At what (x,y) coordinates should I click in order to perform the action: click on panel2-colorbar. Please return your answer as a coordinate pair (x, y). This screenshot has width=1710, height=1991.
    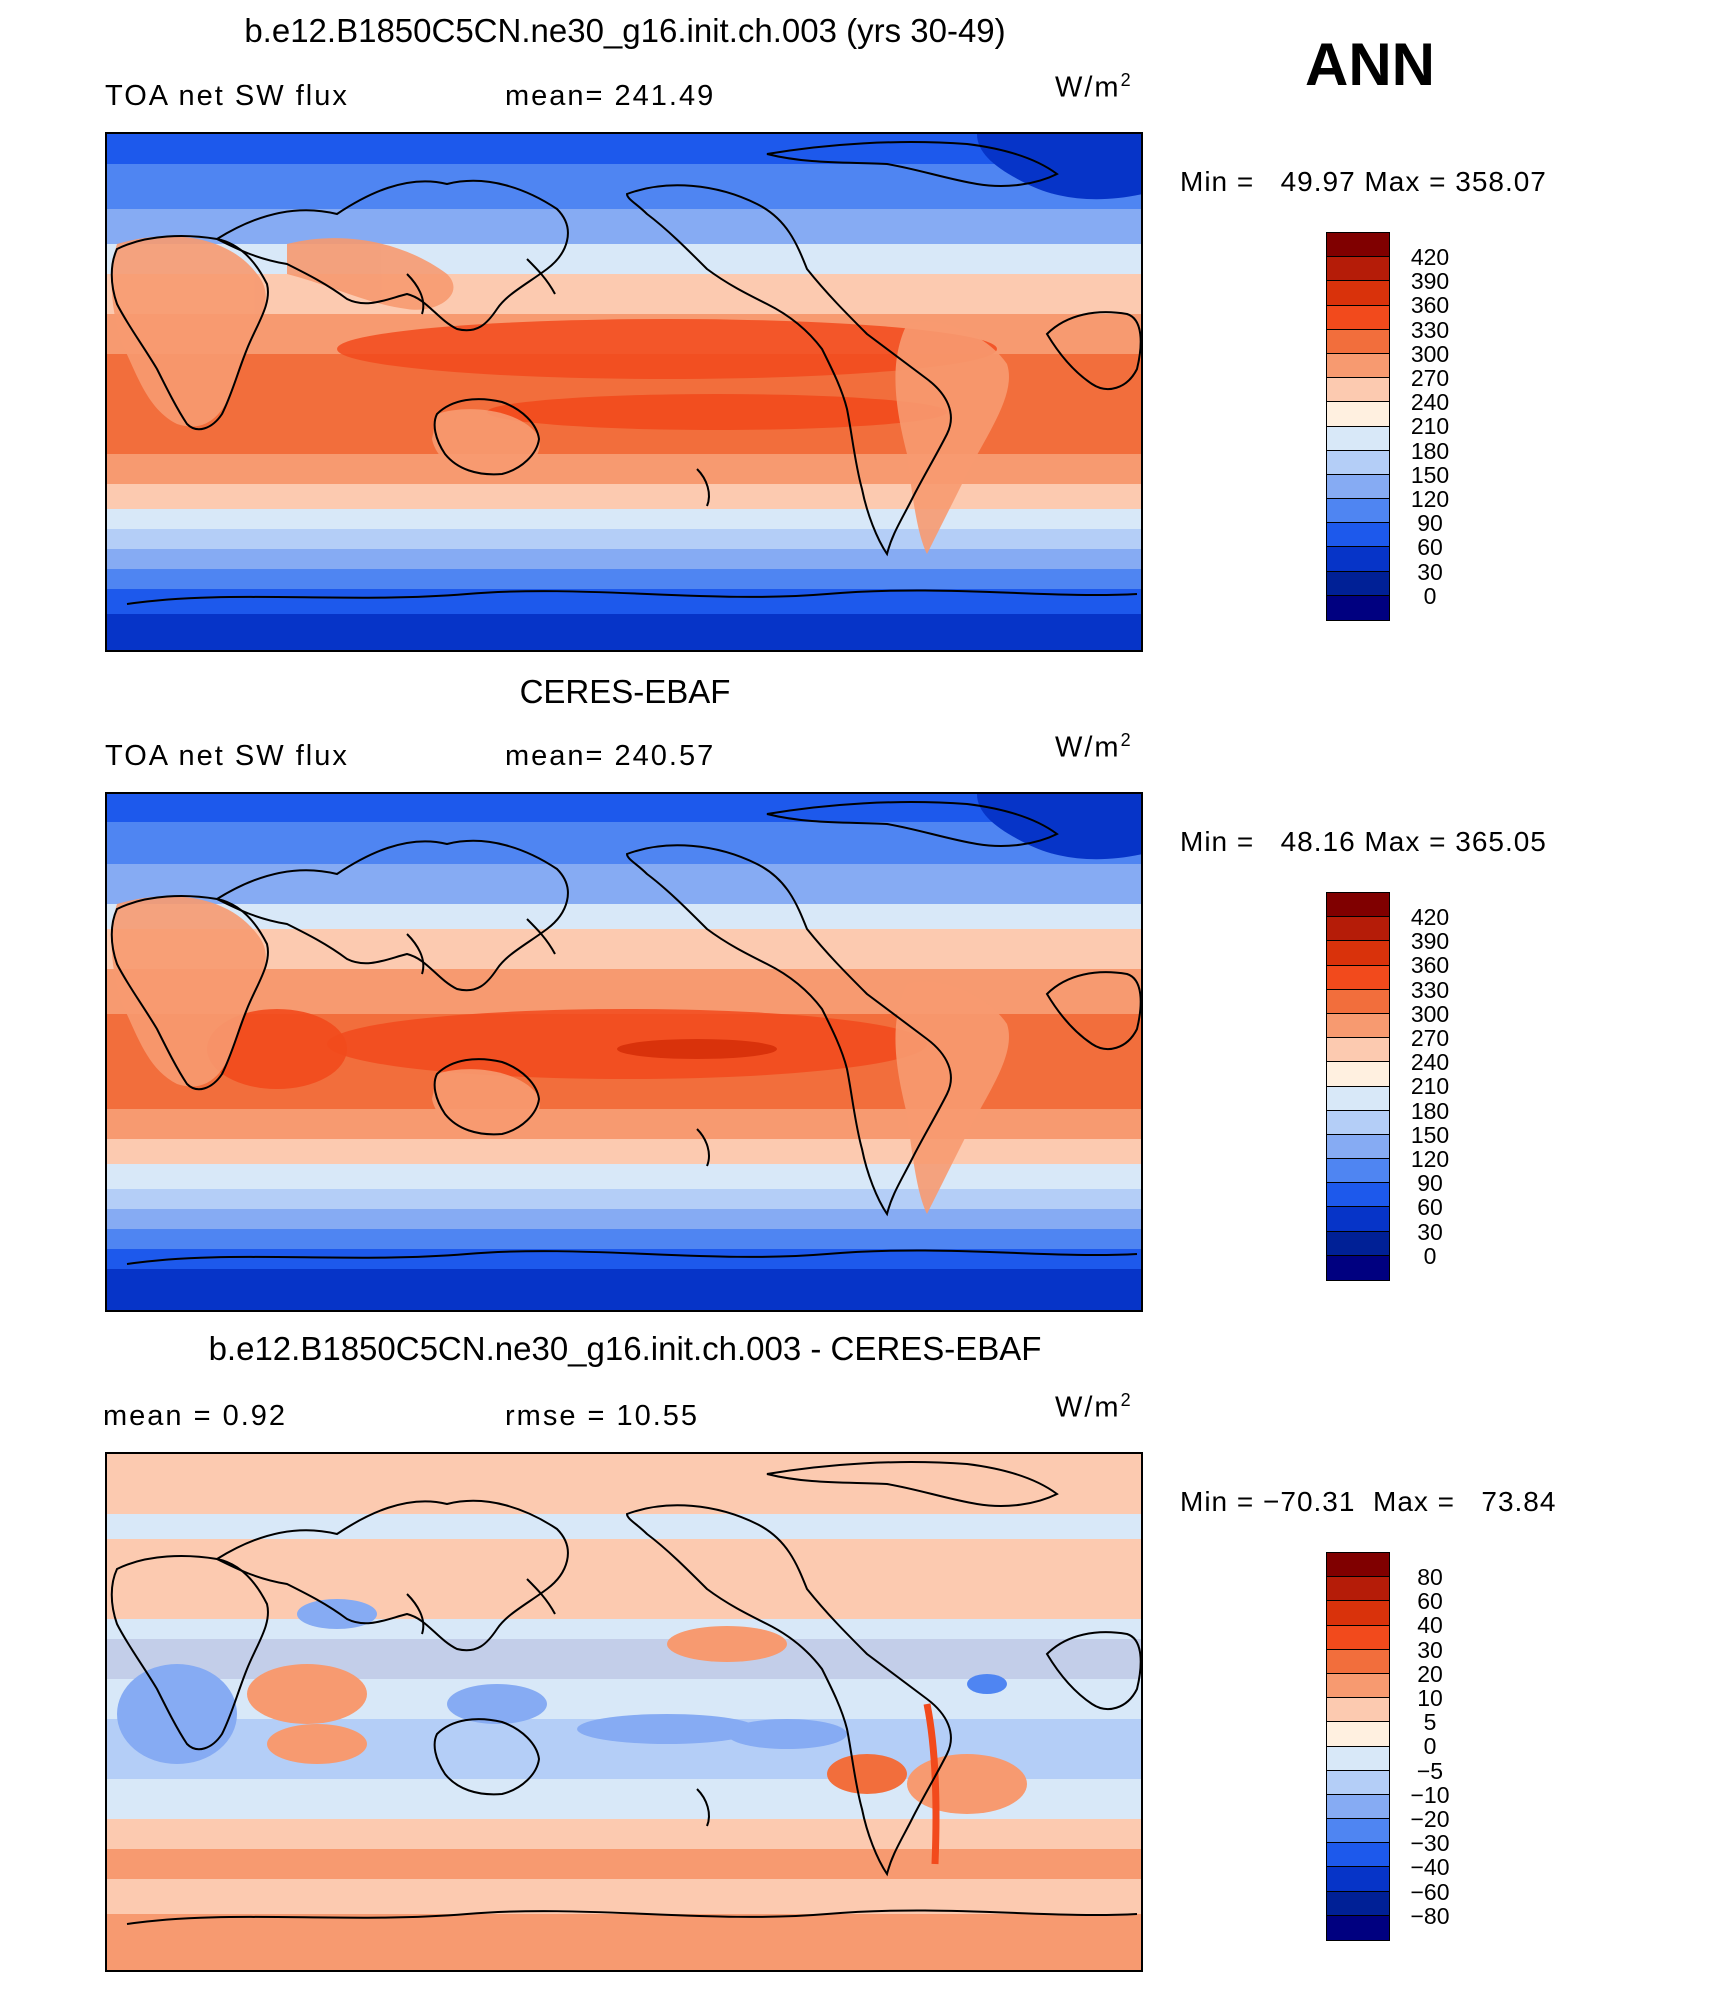
    Looking at the image, I should click on (1358, 1086).